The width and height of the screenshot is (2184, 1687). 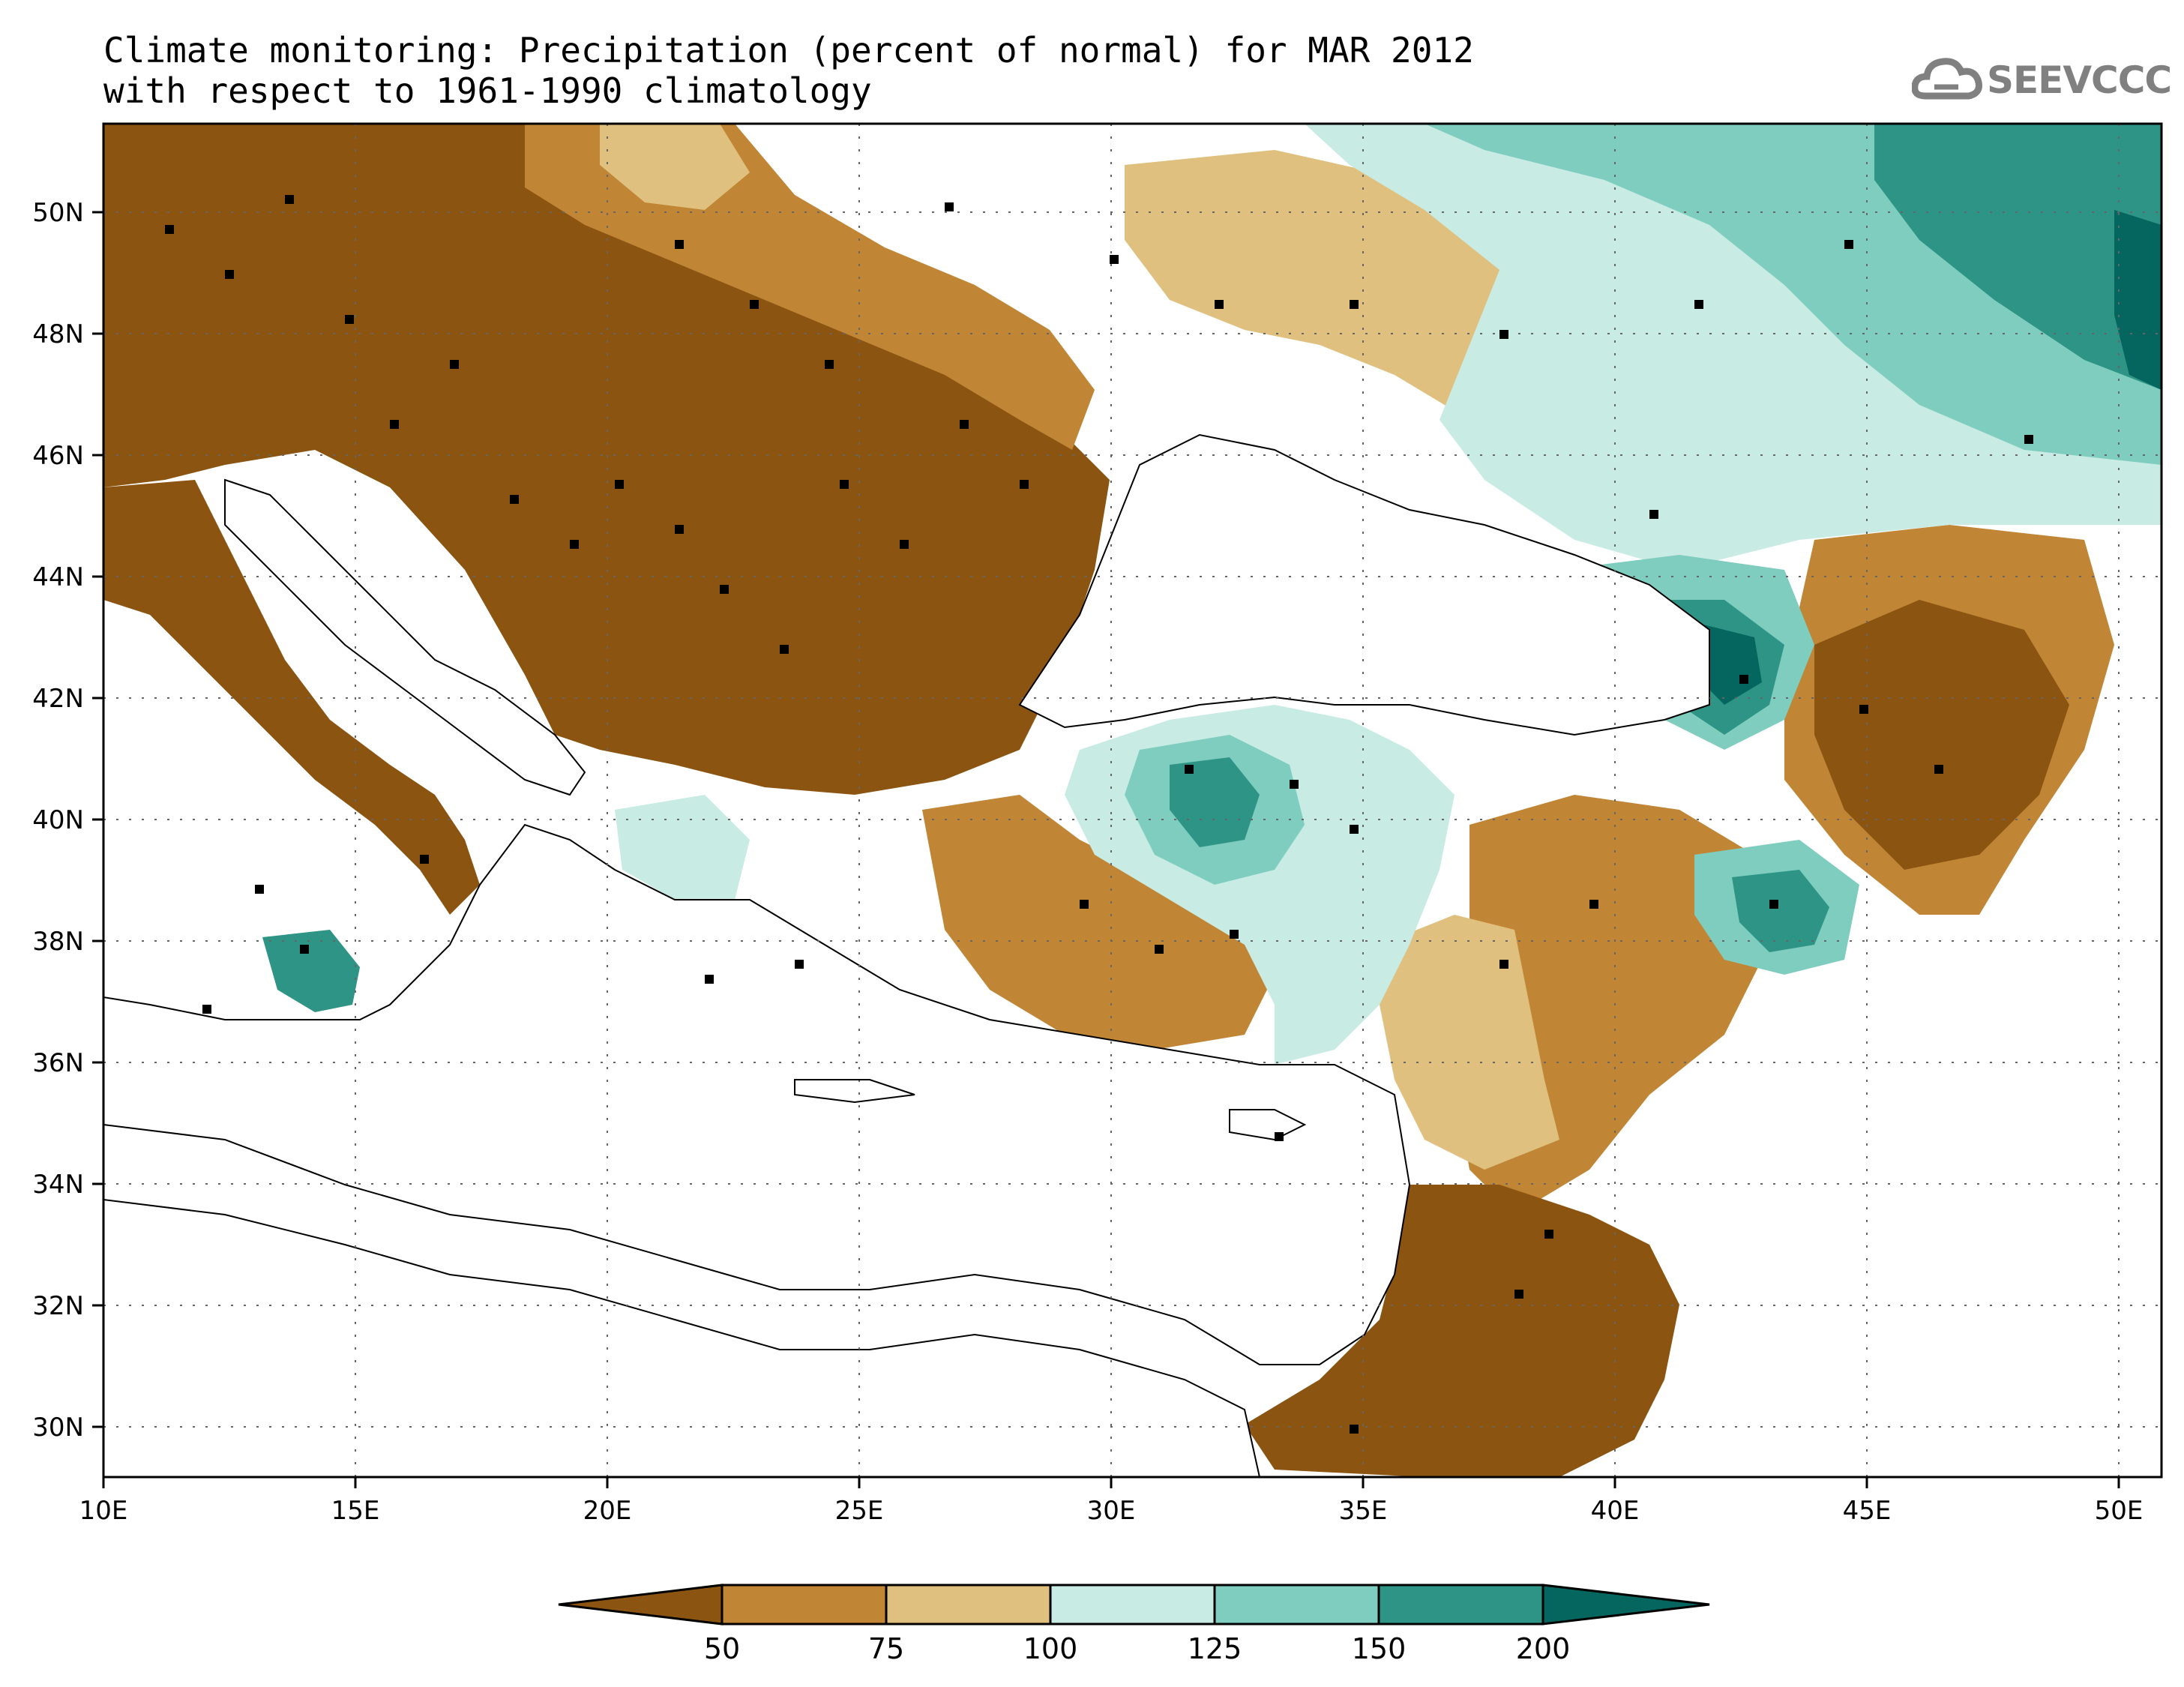 I want to click on north-africa-land, so click(x=682, y=1337).